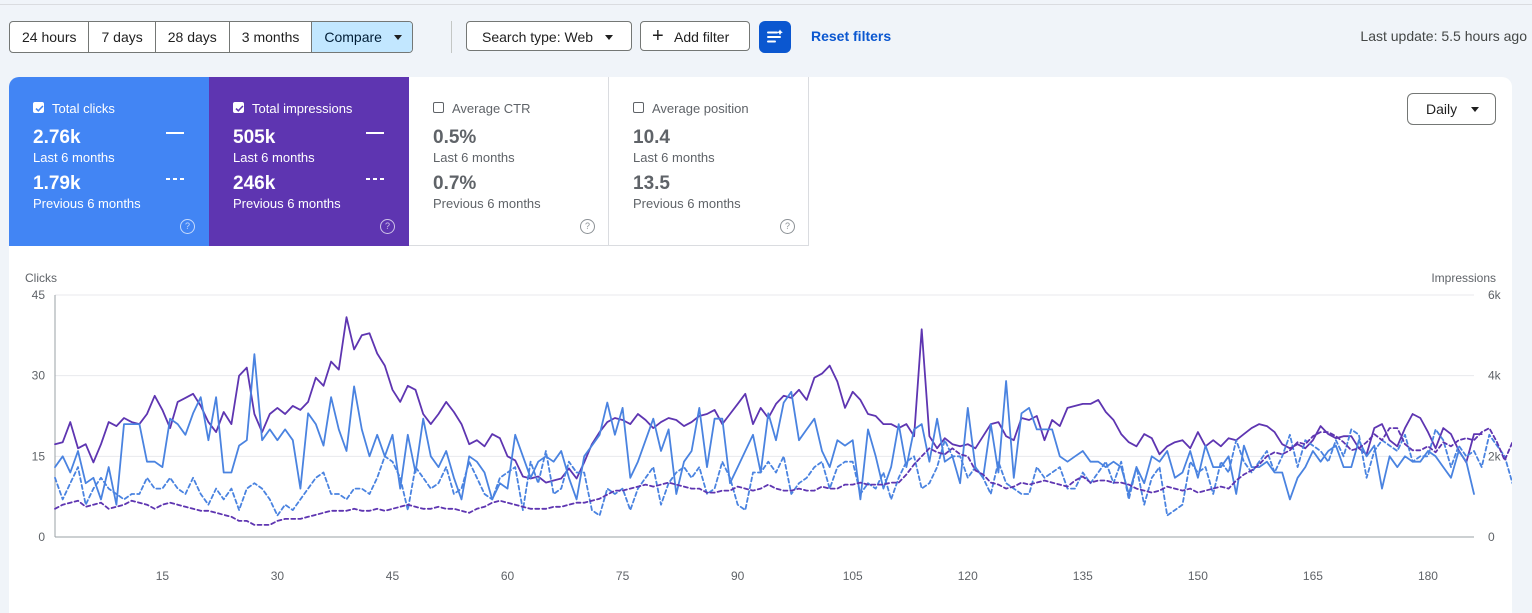  I want to click on x-tick-label: 60, so click(508, 576).